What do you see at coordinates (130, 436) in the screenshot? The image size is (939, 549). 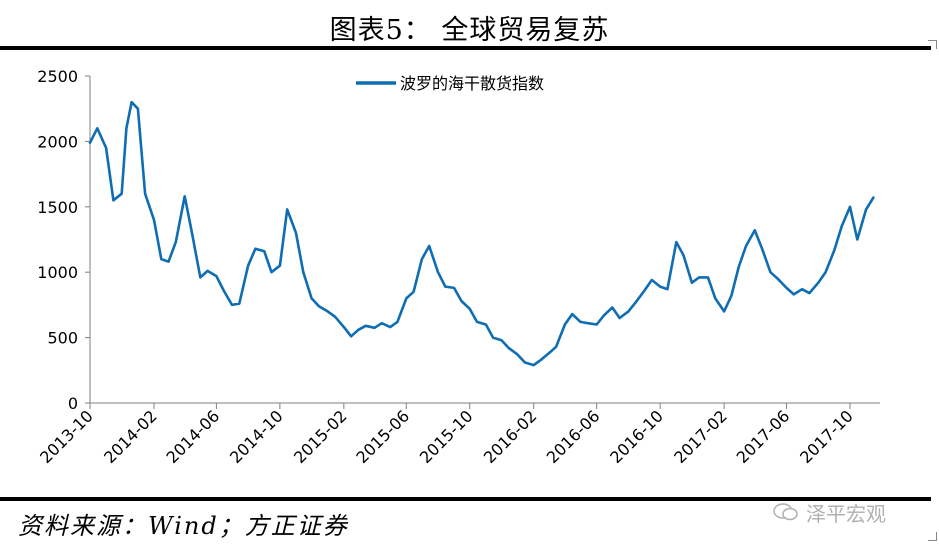 I see `x-tick-label: 2014-02` at bounding box center [130, 436].